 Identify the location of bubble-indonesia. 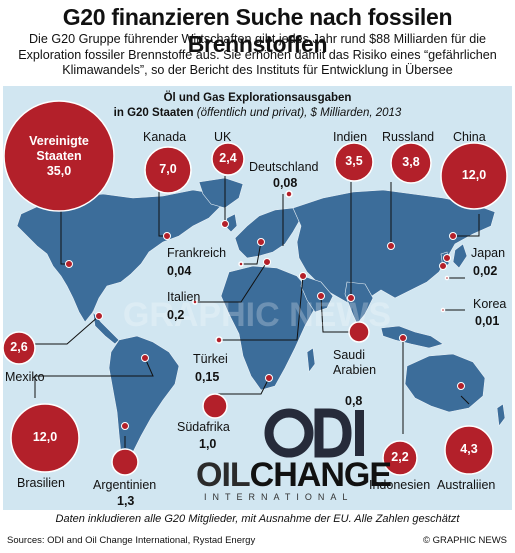
(400, 458).